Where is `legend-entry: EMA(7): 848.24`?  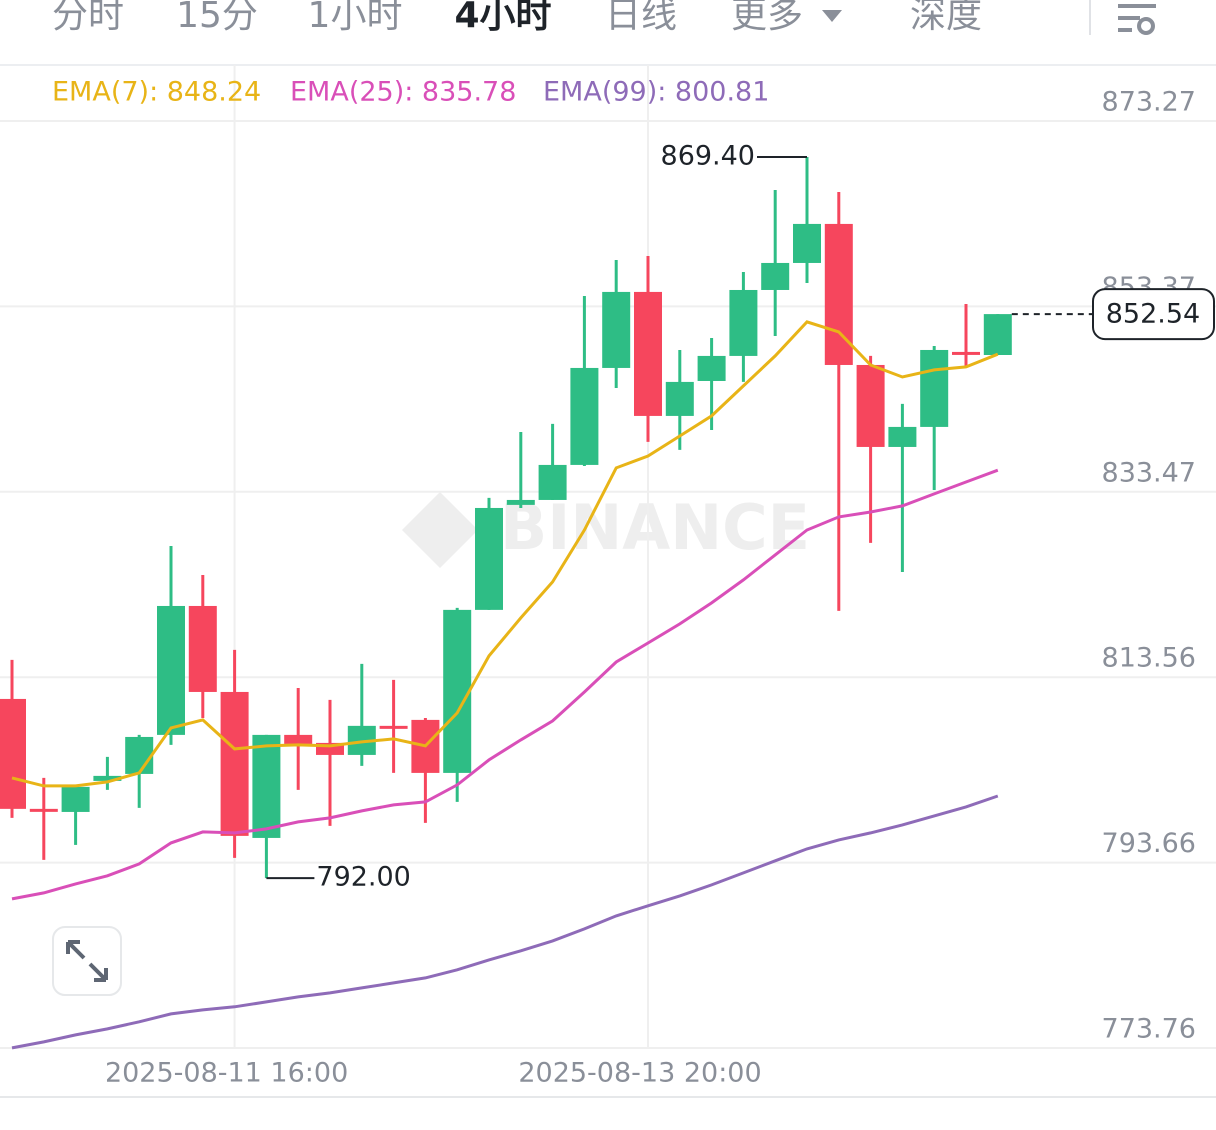 legend-entry: EMA(7): 848.24 is located at coordinates (156, 92).